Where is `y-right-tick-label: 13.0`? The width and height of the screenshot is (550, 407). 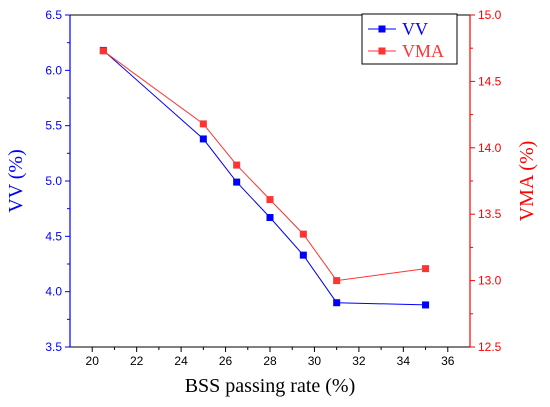 y-right-tick-label: 13.0 is located at coordinates (490, 281).